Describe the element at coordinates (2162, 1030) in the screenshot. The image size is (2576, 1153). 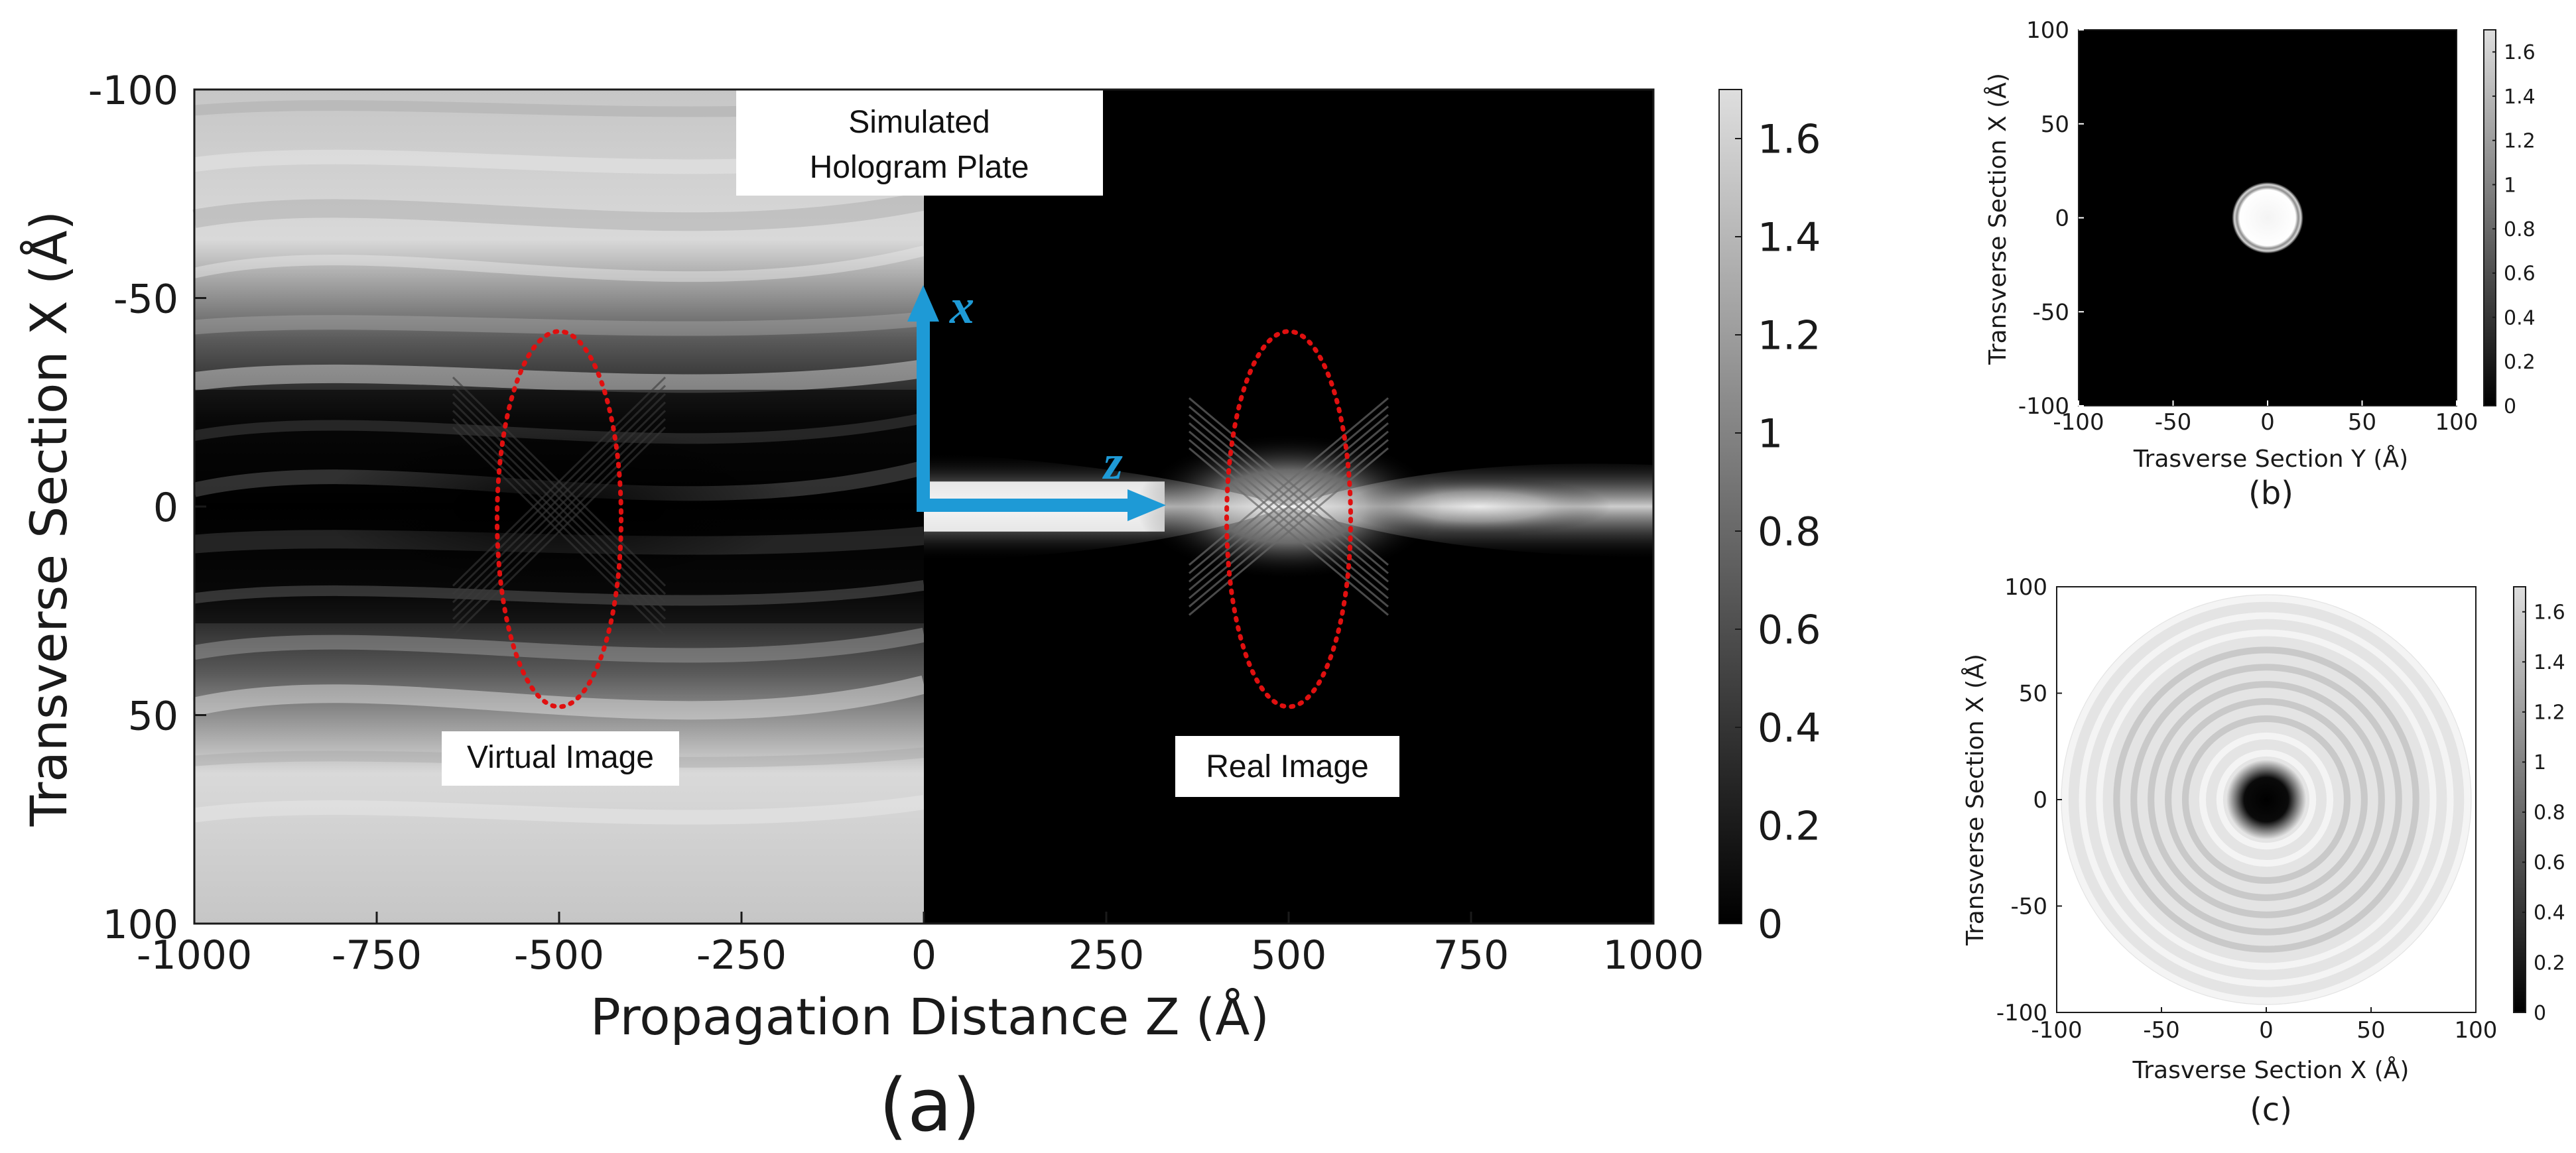
I see `x-tick-label: -50` at that location.